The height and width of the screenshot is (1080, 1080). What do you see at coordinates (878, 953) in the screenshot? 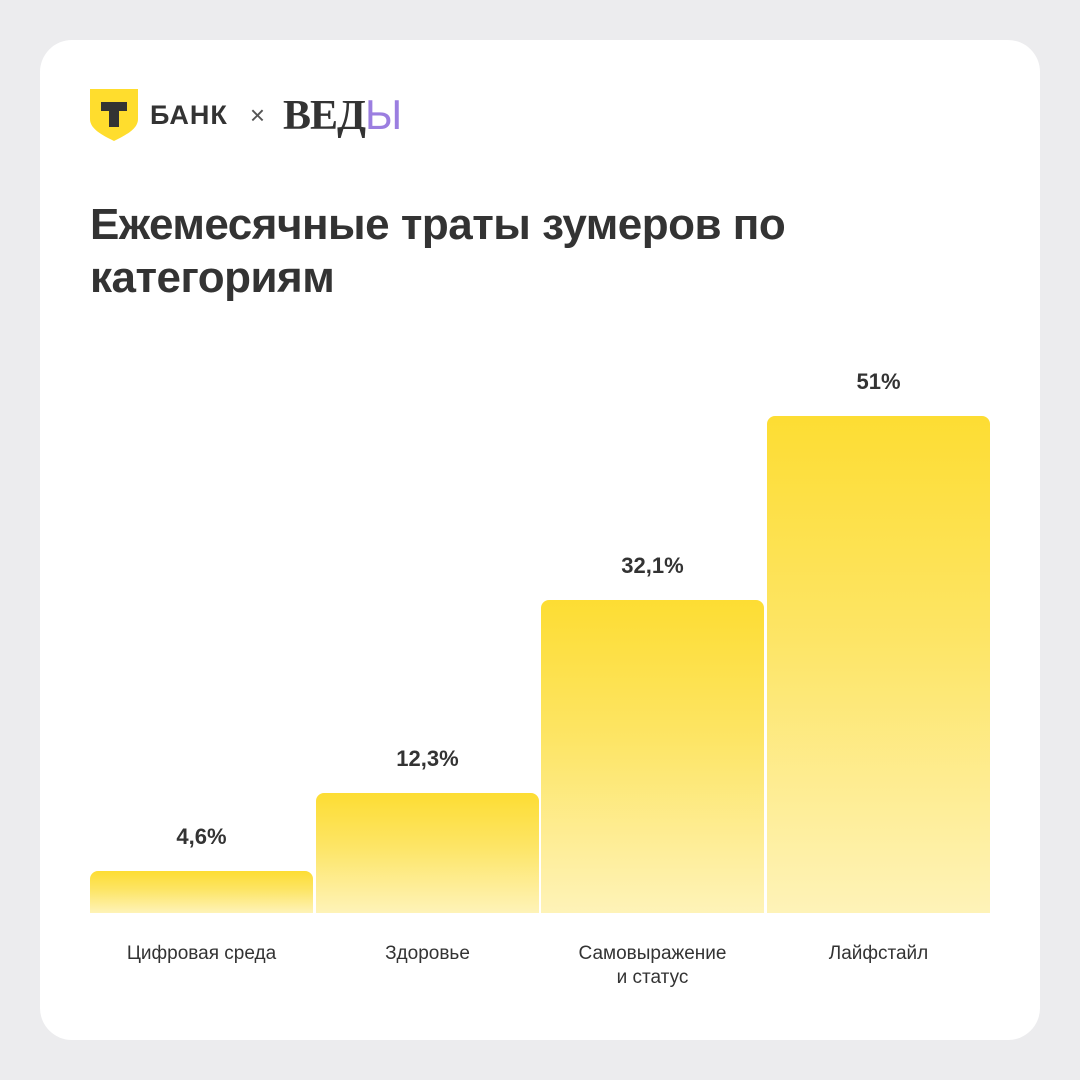
I see `category-label: Лайфстайл` at bounding box center [878, 953].